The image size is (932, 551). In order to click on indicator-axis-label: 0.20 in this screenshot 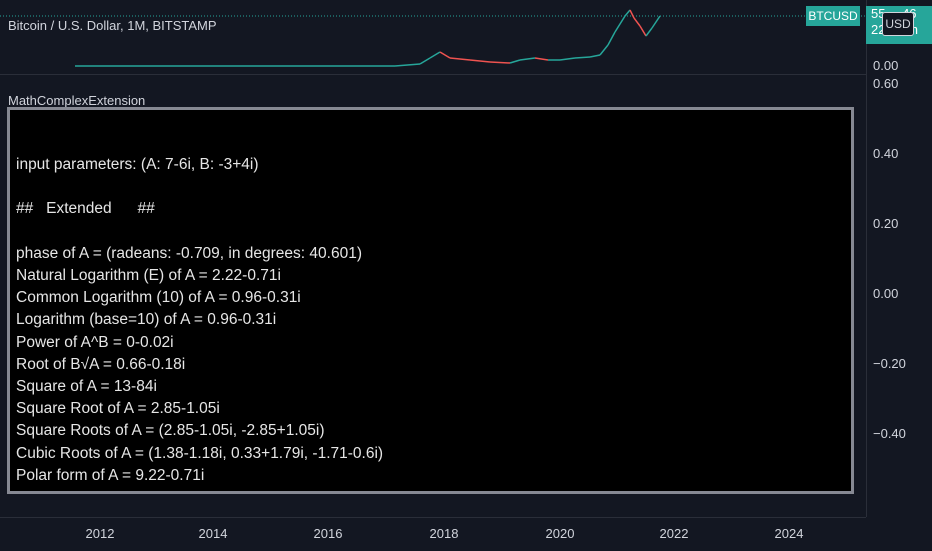, I will do `click(886, 223)`.